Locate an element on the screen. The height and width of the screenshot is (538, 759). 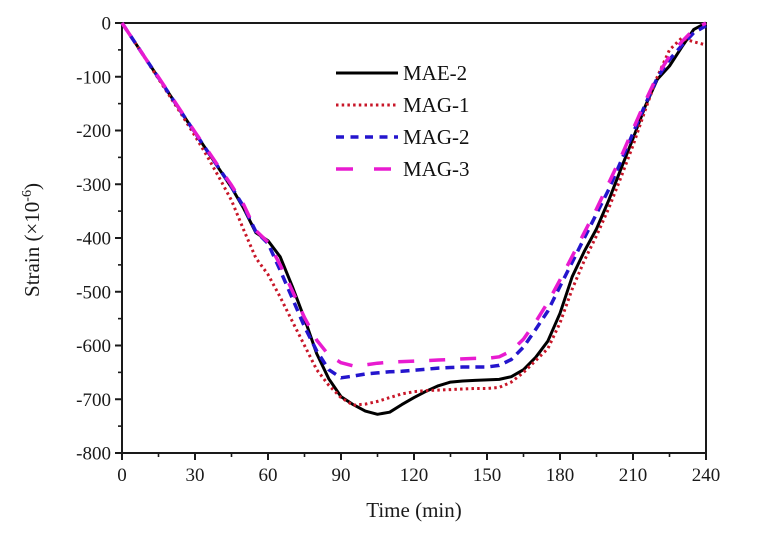
y-tick-label: -700 is located at coordinates (93, 400).